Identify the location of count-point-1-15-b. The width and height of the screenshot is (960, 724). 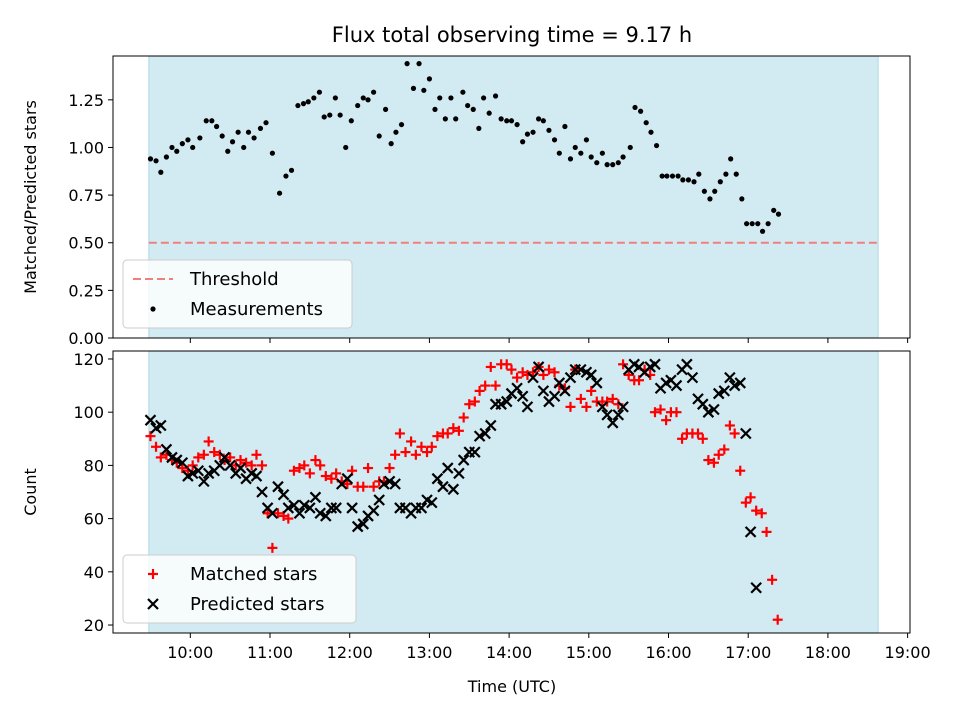
(230, 465).